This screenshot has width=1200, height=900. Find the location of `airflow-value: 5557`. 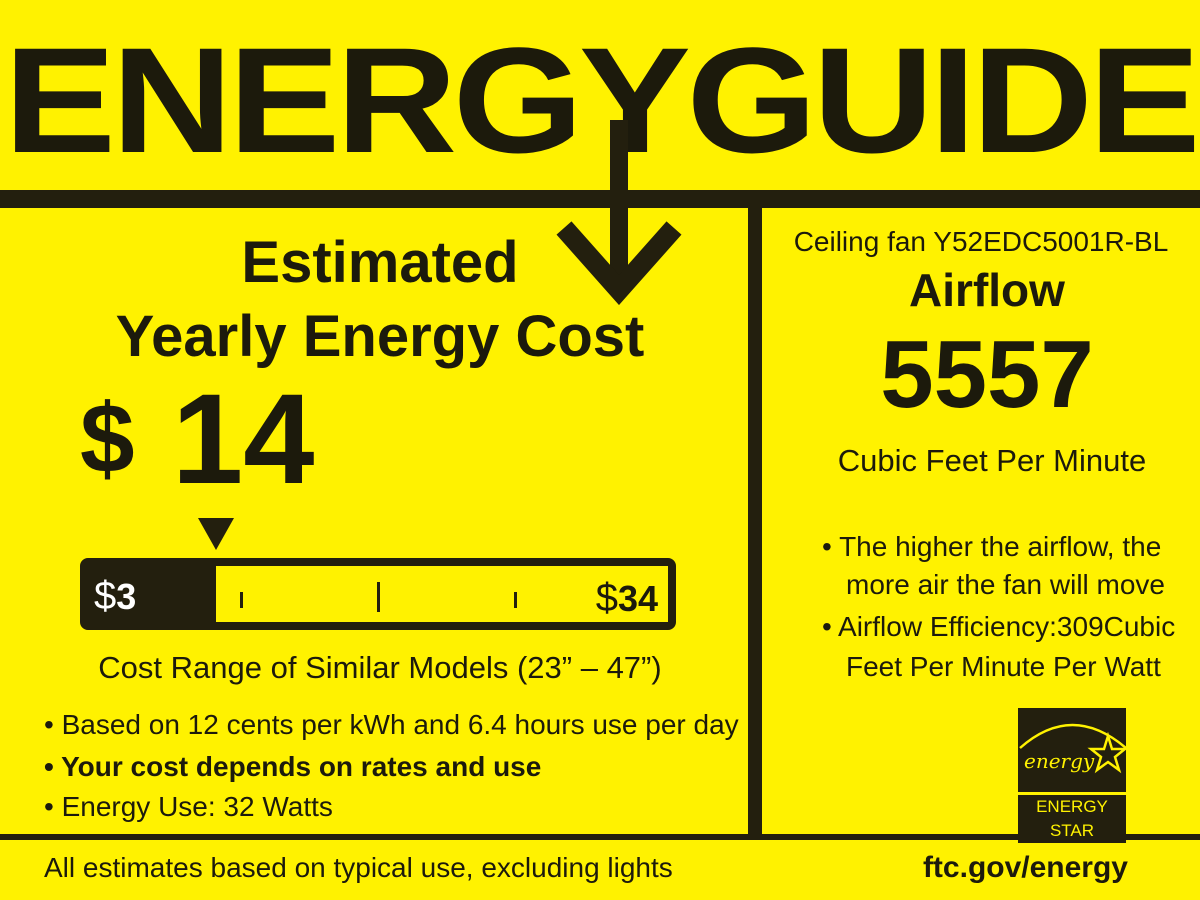

airflow-value: 5557 is located at coordinates (987, 374).